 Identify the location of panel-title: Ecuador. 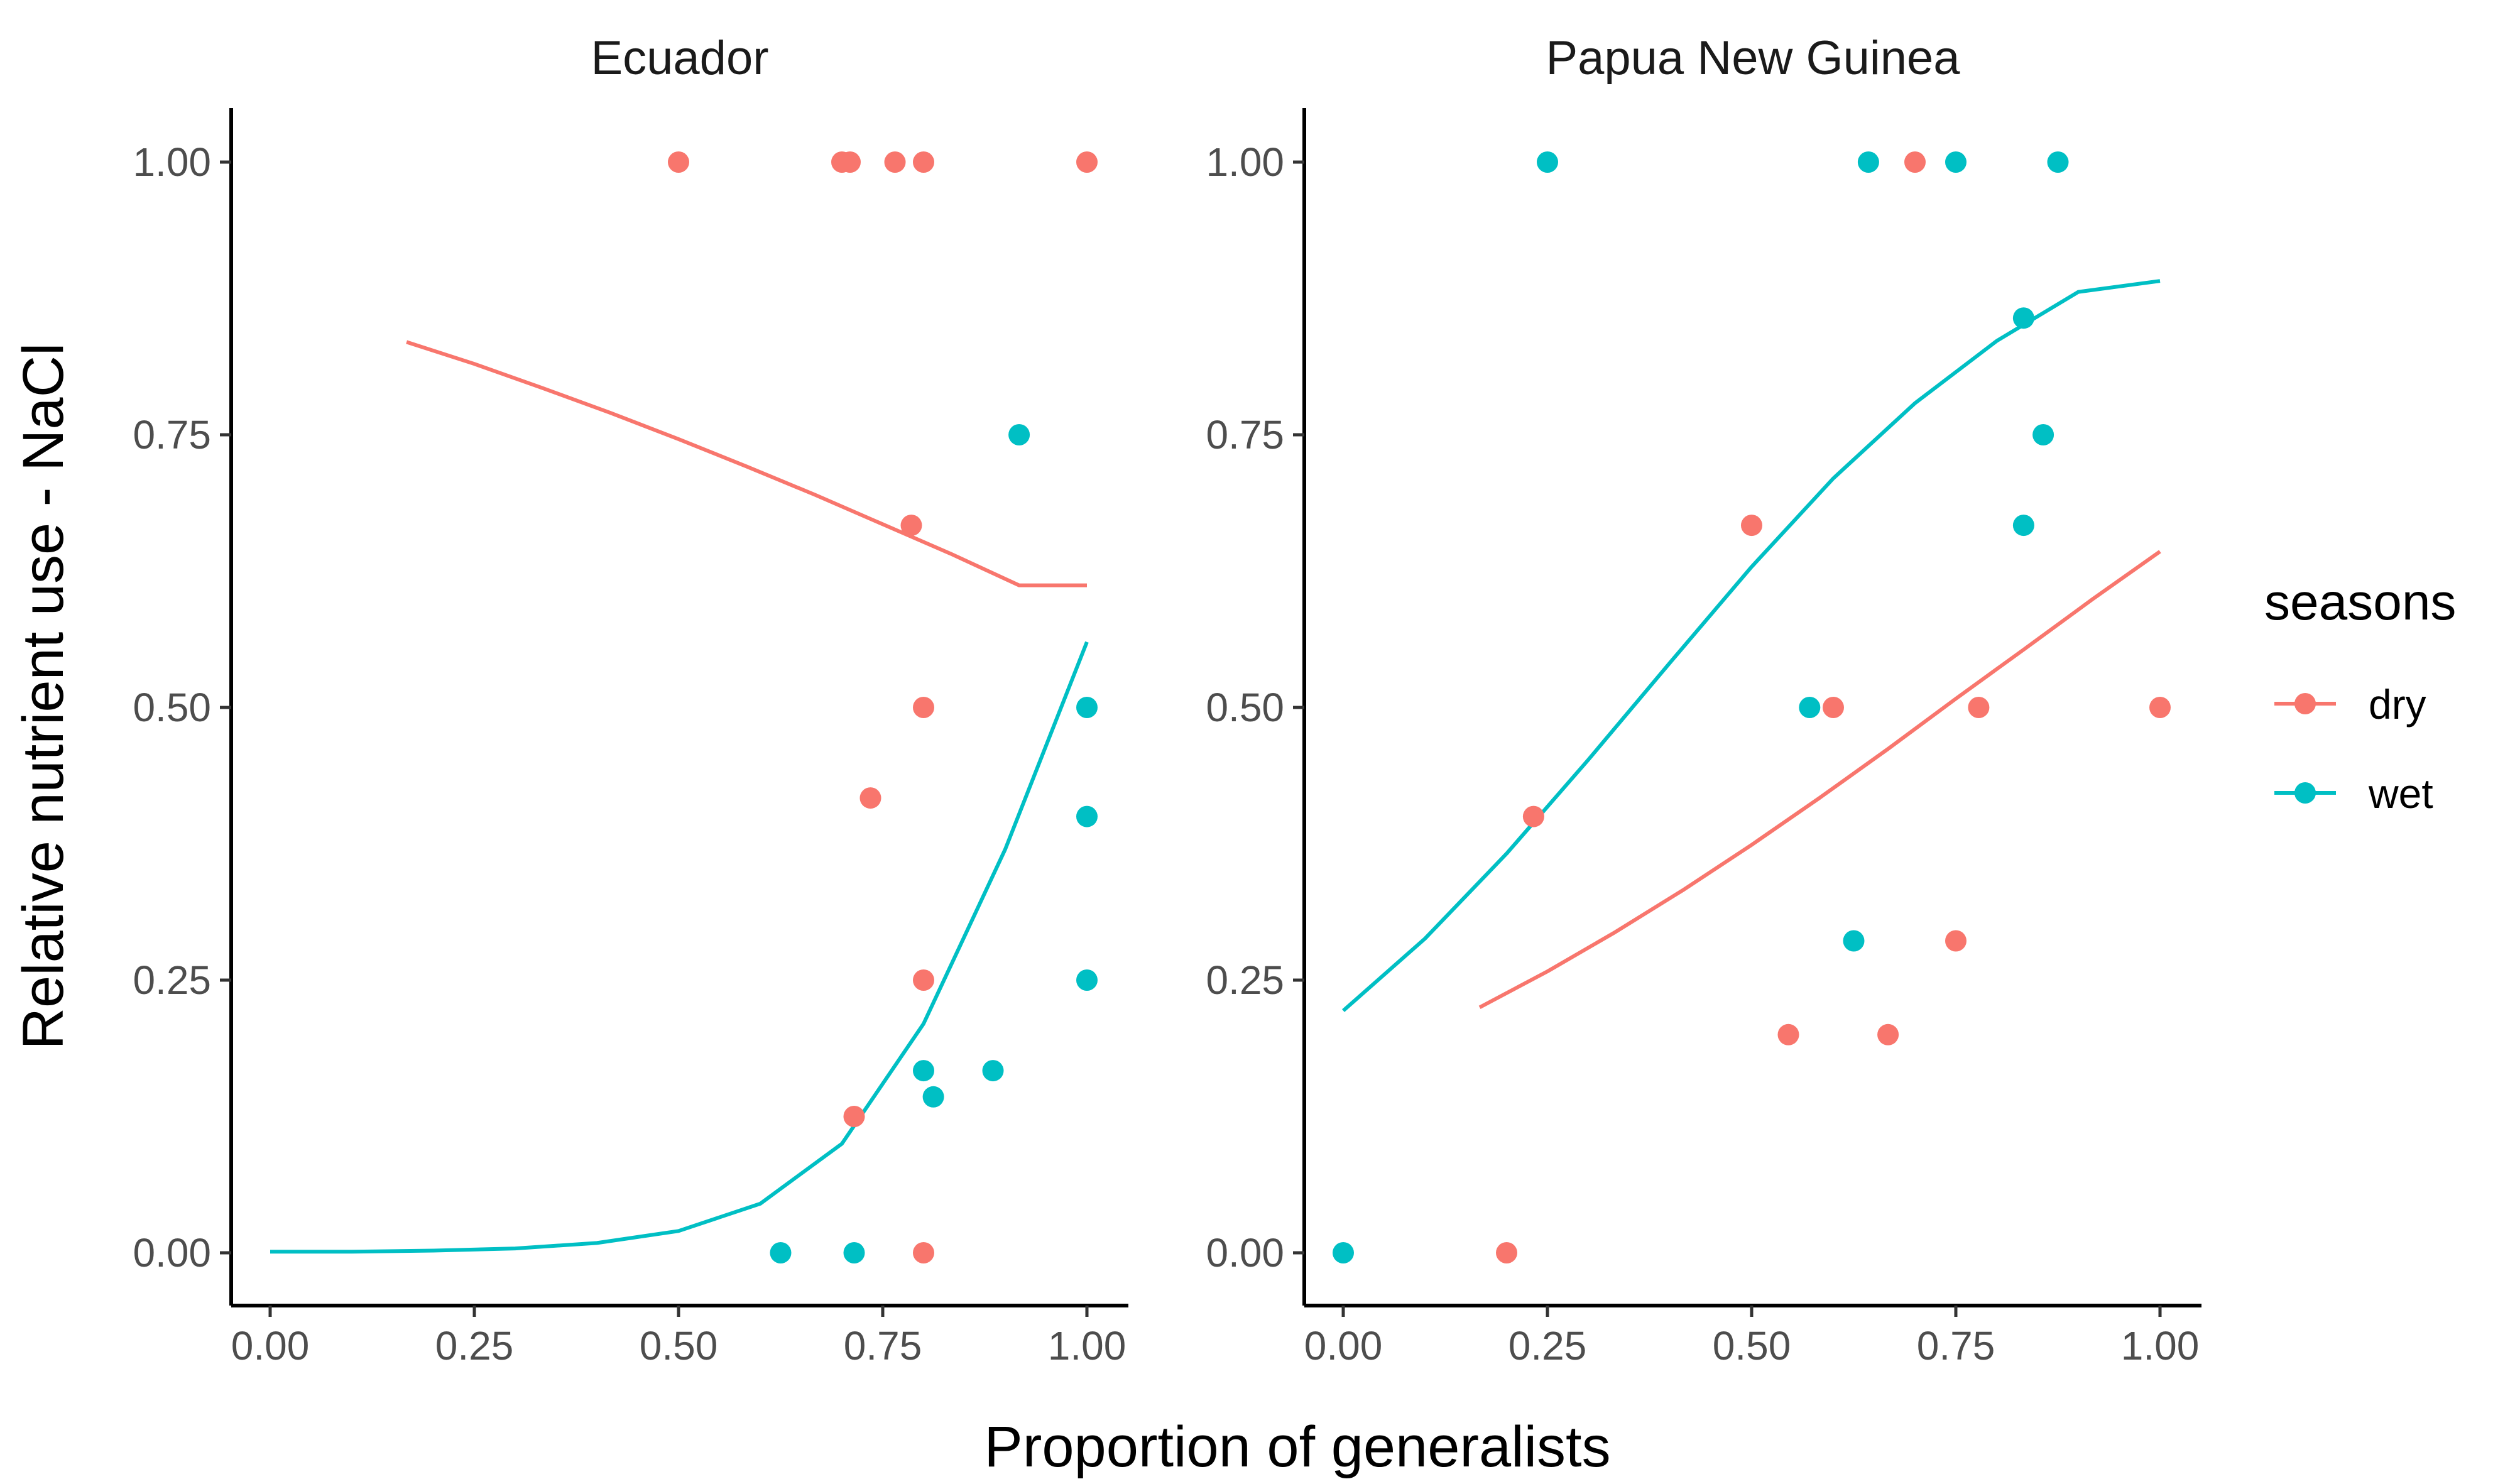
(680, 58).